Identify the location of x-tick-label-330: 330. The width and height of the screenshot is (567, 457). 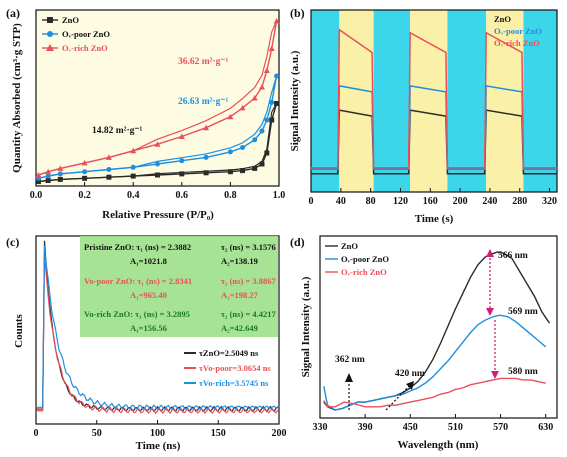
(320, 427).